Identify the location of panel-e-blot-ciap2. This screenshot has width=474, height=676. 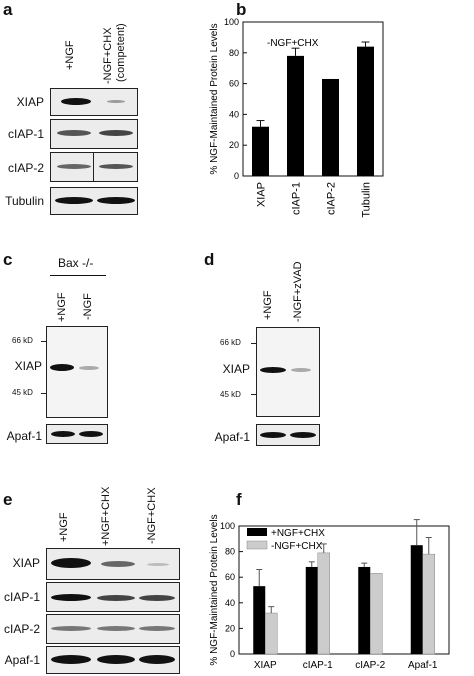
(113, 629).